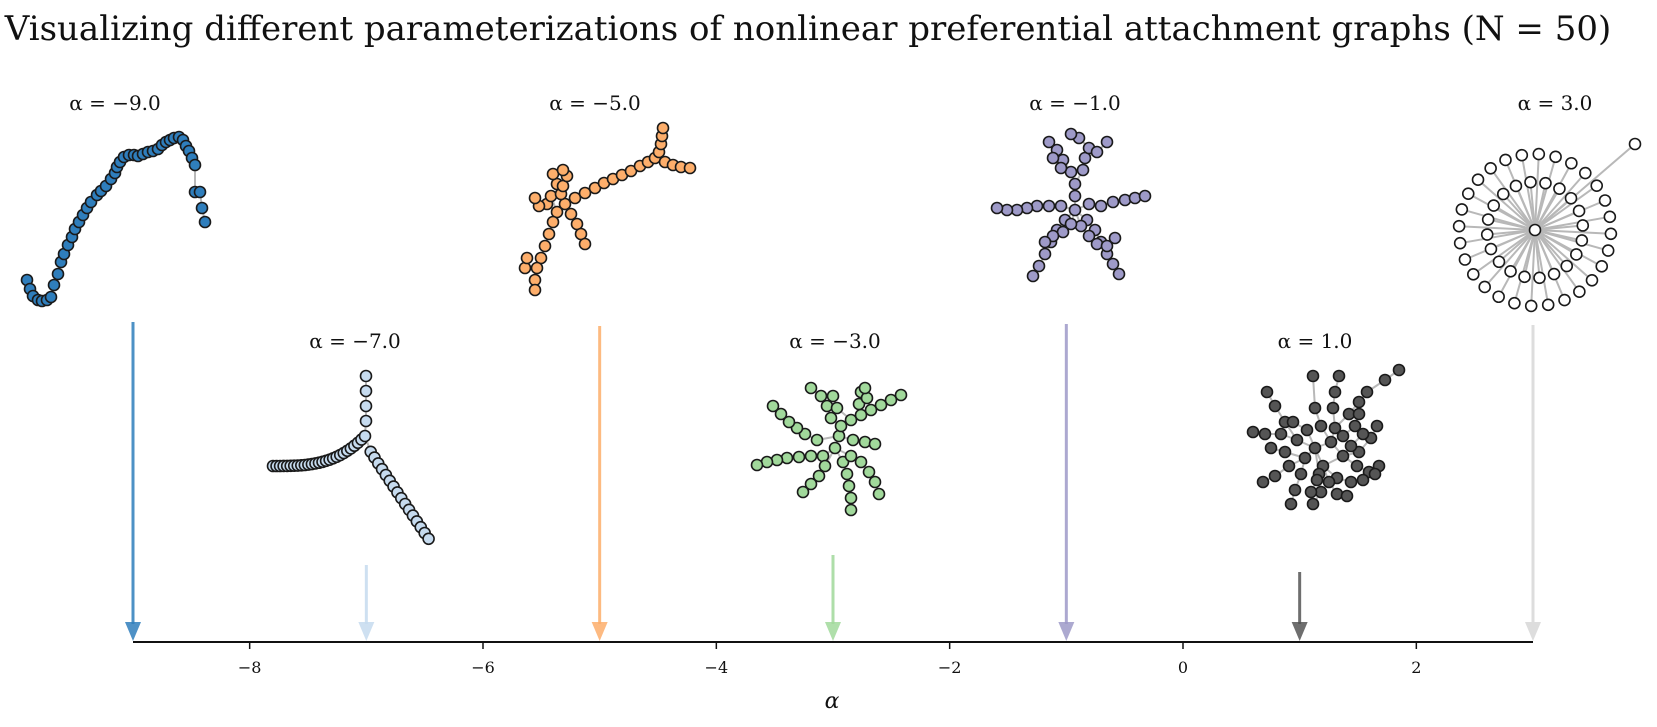 This screenshot has width=1657, height=727. Describe the element at coordinates (1183, 667) in the screenshot. I see `x-tick-label: 0` at that location.